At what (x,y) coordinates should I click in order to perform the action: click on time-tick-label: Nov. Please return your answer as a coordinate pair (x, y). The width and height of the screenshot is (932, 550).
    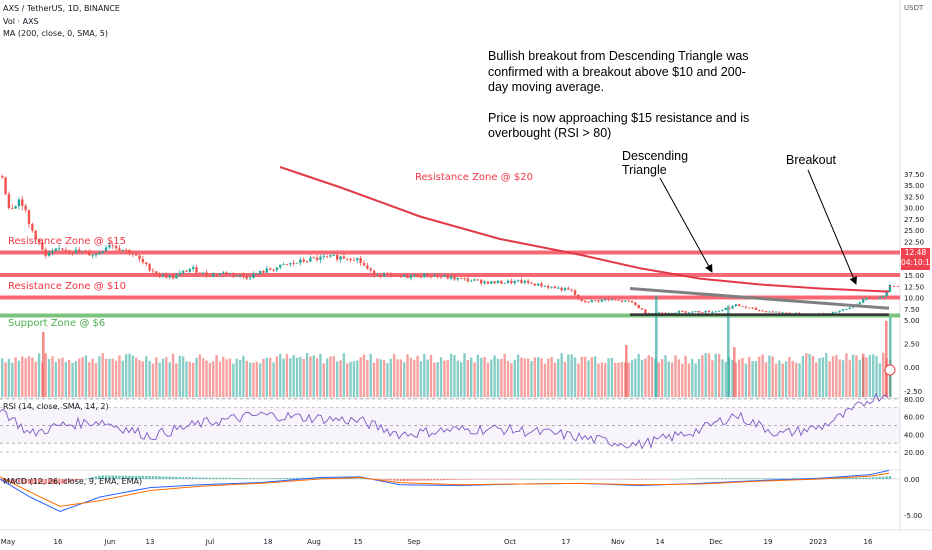
    Looking at the image, I should click on (618, 542).